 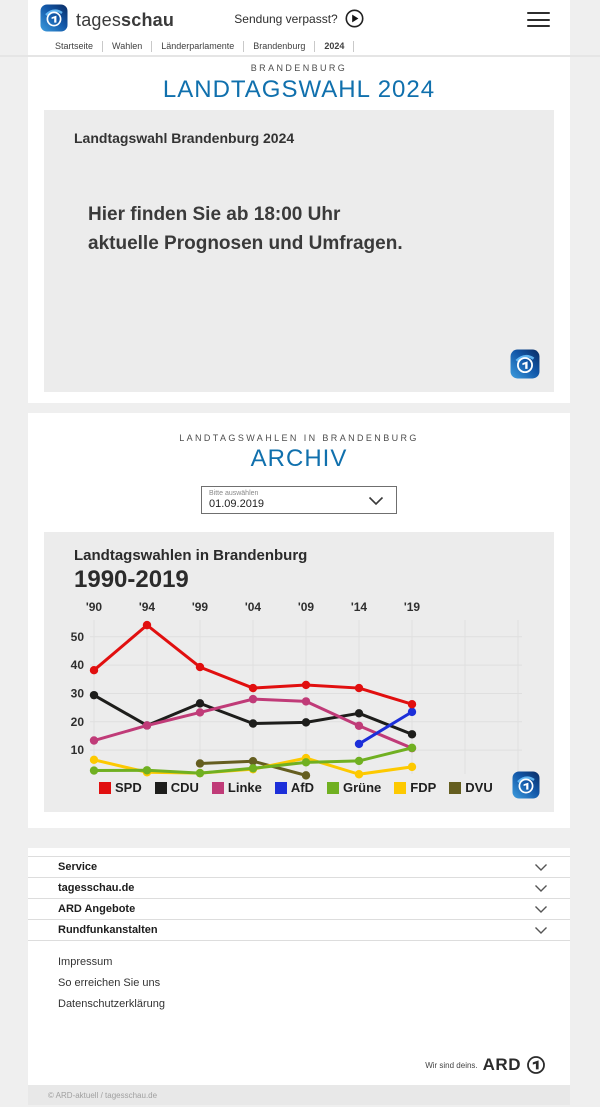 I want to click on copyright-text: © ARD-aktuell / tagesschau.de, so click(x=103, y=1095).